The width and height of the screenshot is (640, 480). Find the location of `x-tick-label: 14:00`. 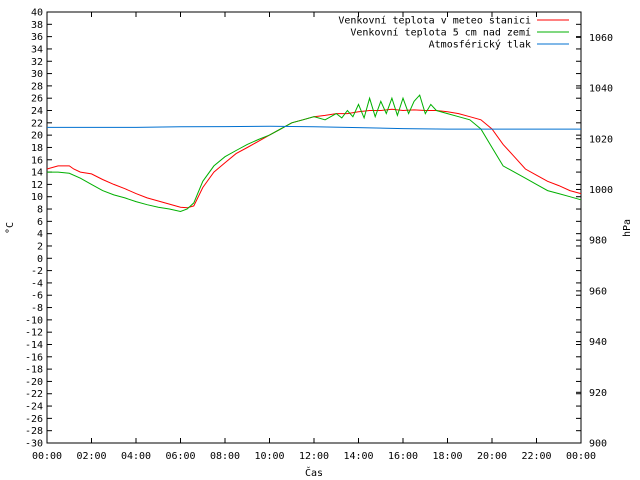

x-tick-label: 14:00 is located at coordinates (358, 456).